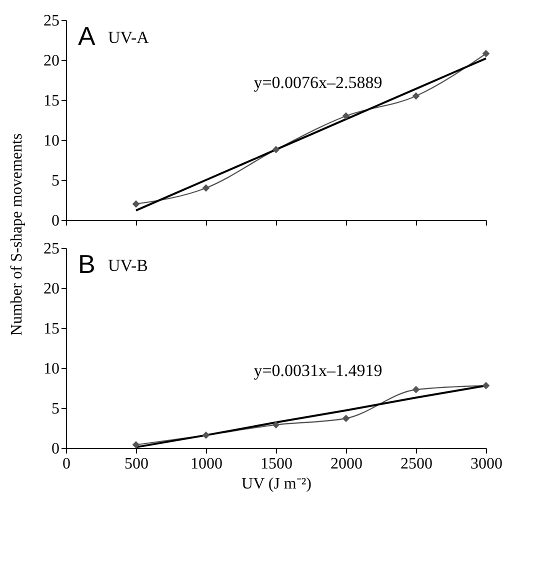 The height and width of the screenshot is (564, 556). I want to click on x-tick-label: 0, so click(66, 464).